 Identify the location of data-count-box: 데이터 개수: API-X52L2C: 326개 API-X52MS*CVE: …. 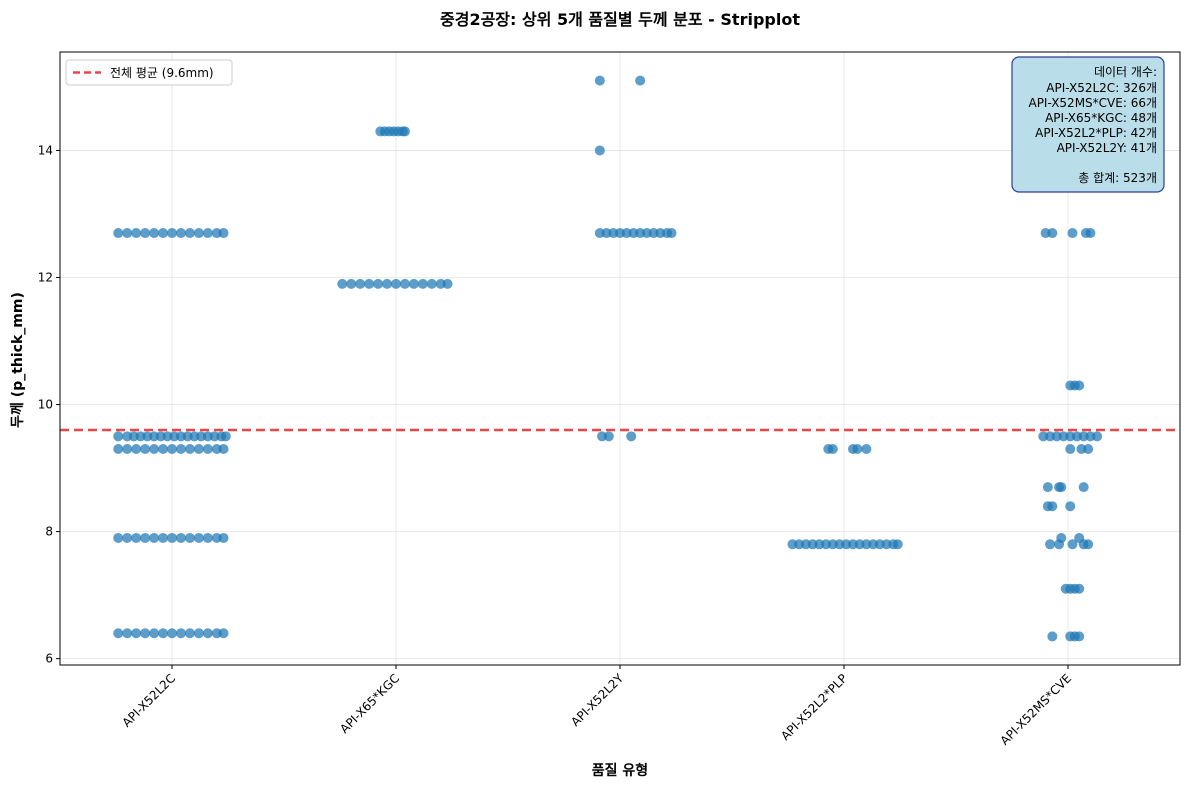
(1088, 124).